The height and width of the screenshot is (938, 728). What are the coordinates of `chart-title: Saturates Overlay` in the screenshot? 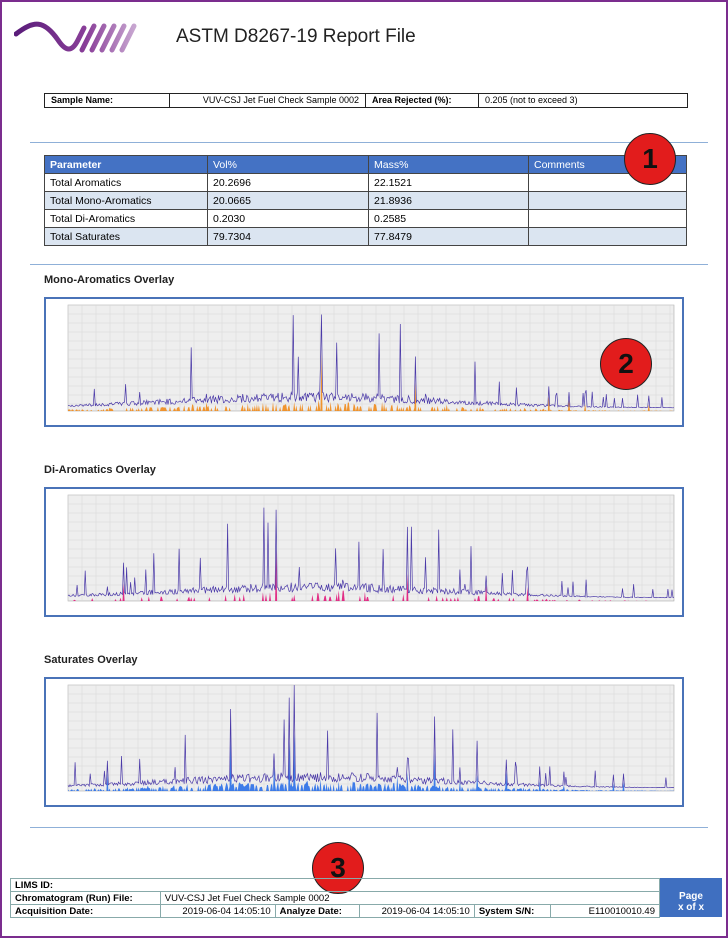 It's located at (91, 660).